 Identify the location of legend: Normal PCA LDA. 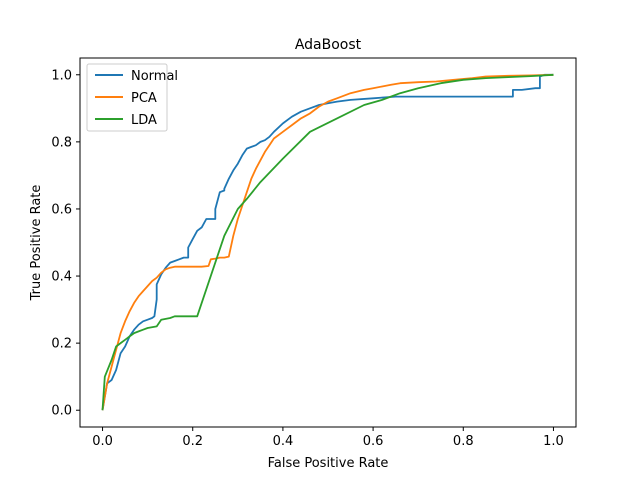
(132, 97).